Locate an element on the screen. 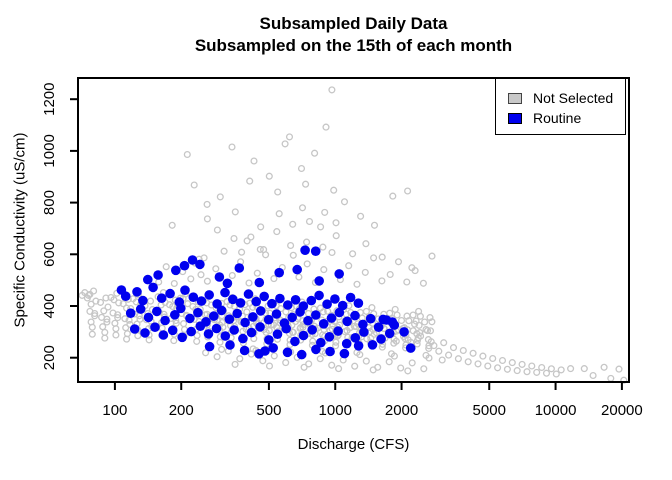  x-tick-label: 20000 is located at coordinates (622, 410).